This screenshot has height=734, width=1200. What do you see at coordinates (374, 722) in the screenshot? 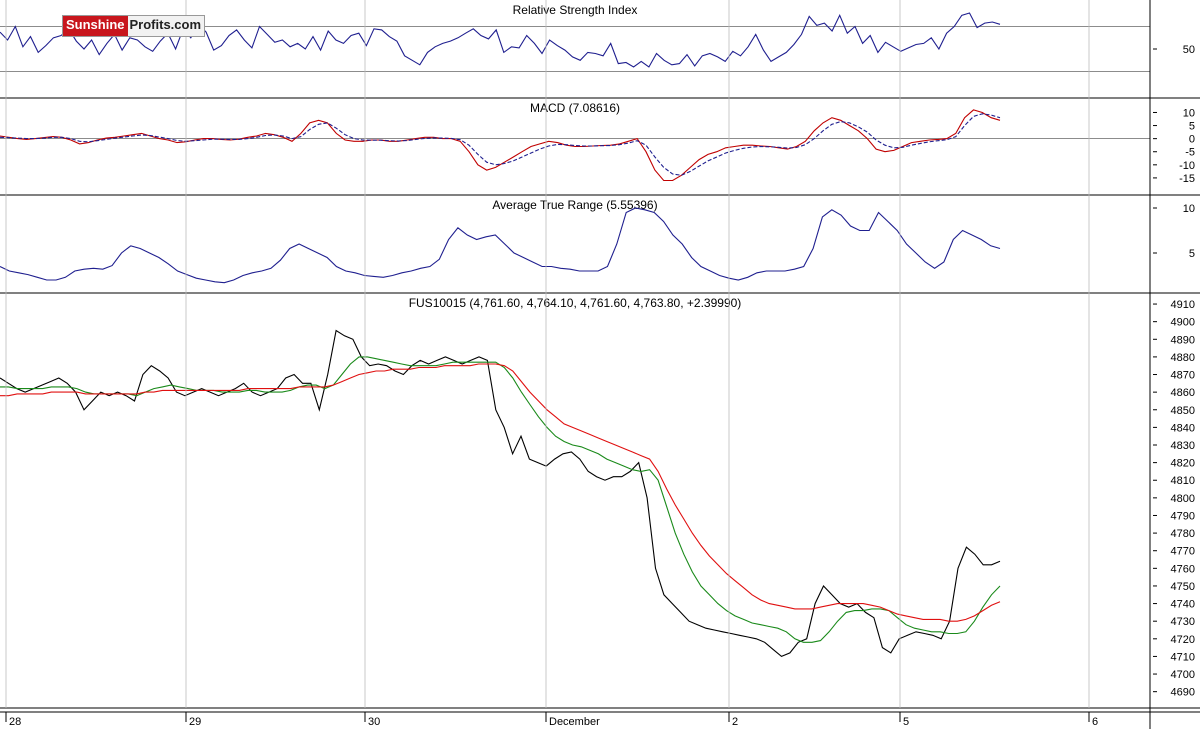
I see `x-tick-label-2: 30` at bounding box center [374, 722].